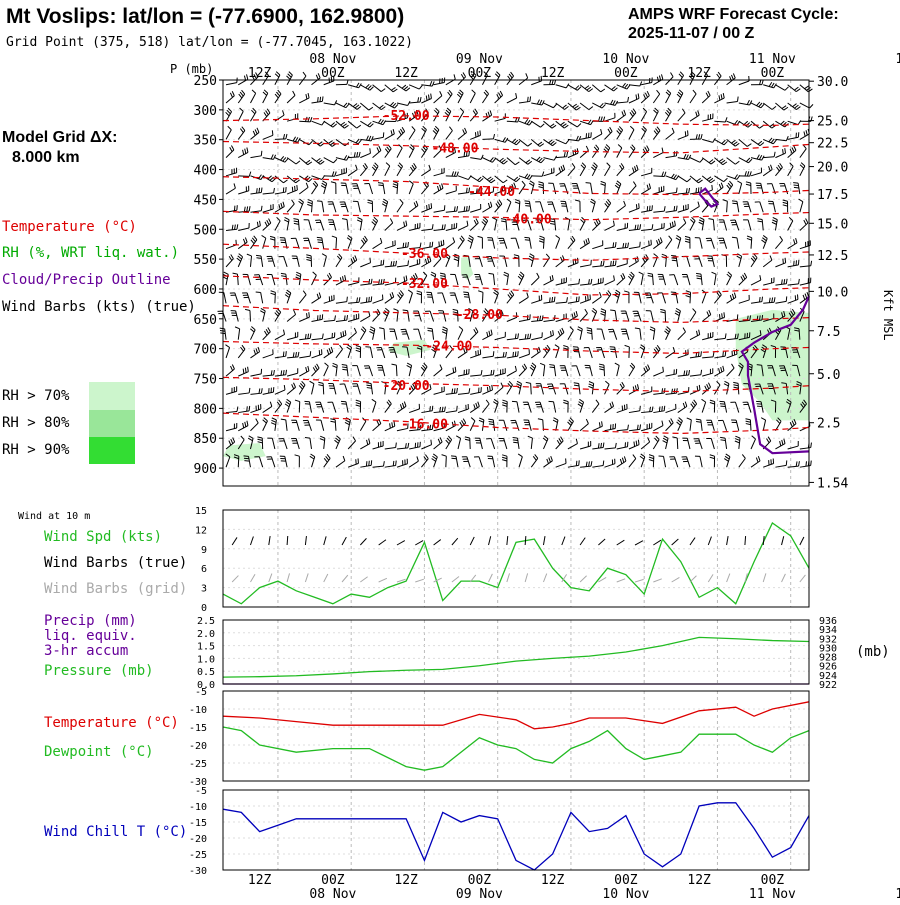  Describe the element at coordinates (625, 59) in the screenshot. I see `top-date-label: 10 Nov` at that location.